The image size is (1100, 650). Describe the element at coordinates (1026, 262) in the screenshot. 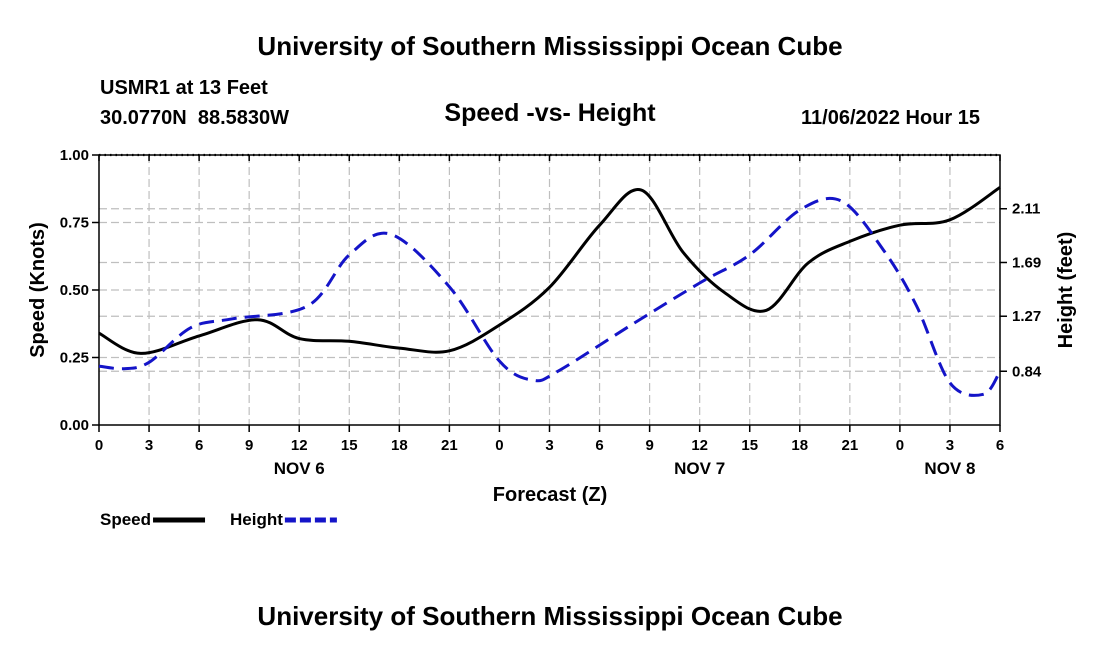

I see `y2-tick-label: 1.69` at that location.